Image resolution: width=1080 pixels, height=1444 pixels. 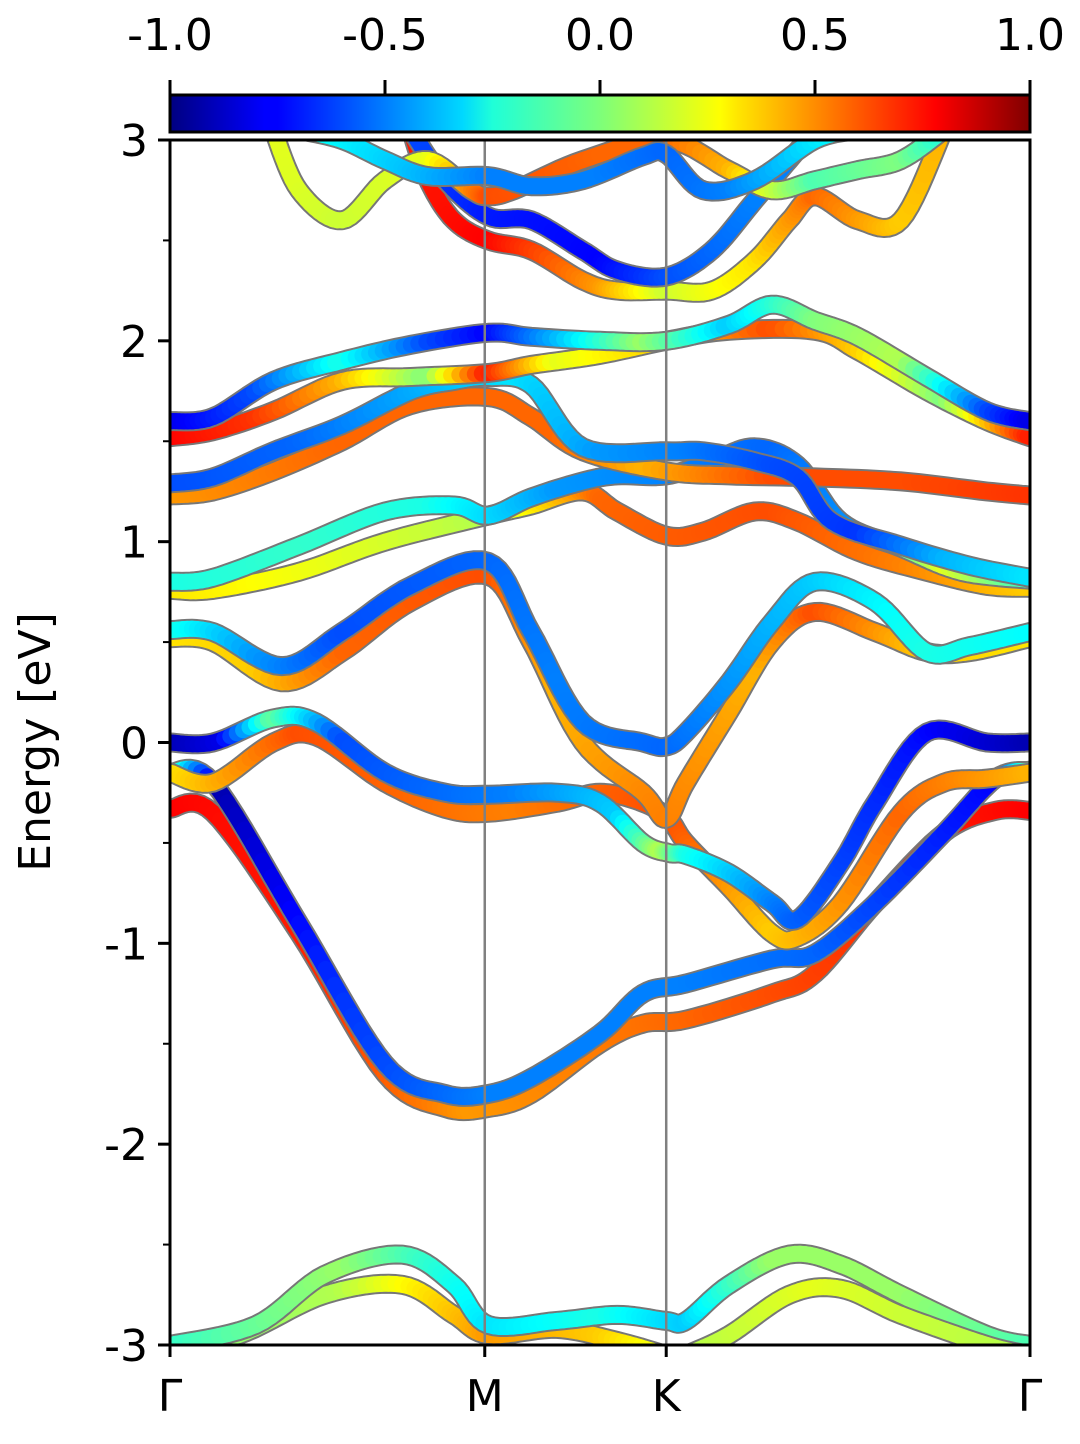 What do you see at coordinates (134, 744) in the screenshot?
I see `y-tick-label: 0` at bounding box center [134, 744].